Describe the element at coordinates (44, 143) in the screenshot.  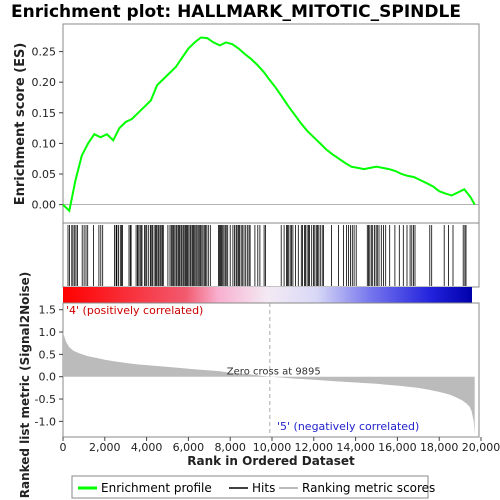
I see `es-ytick-label: 0.10` at that location.